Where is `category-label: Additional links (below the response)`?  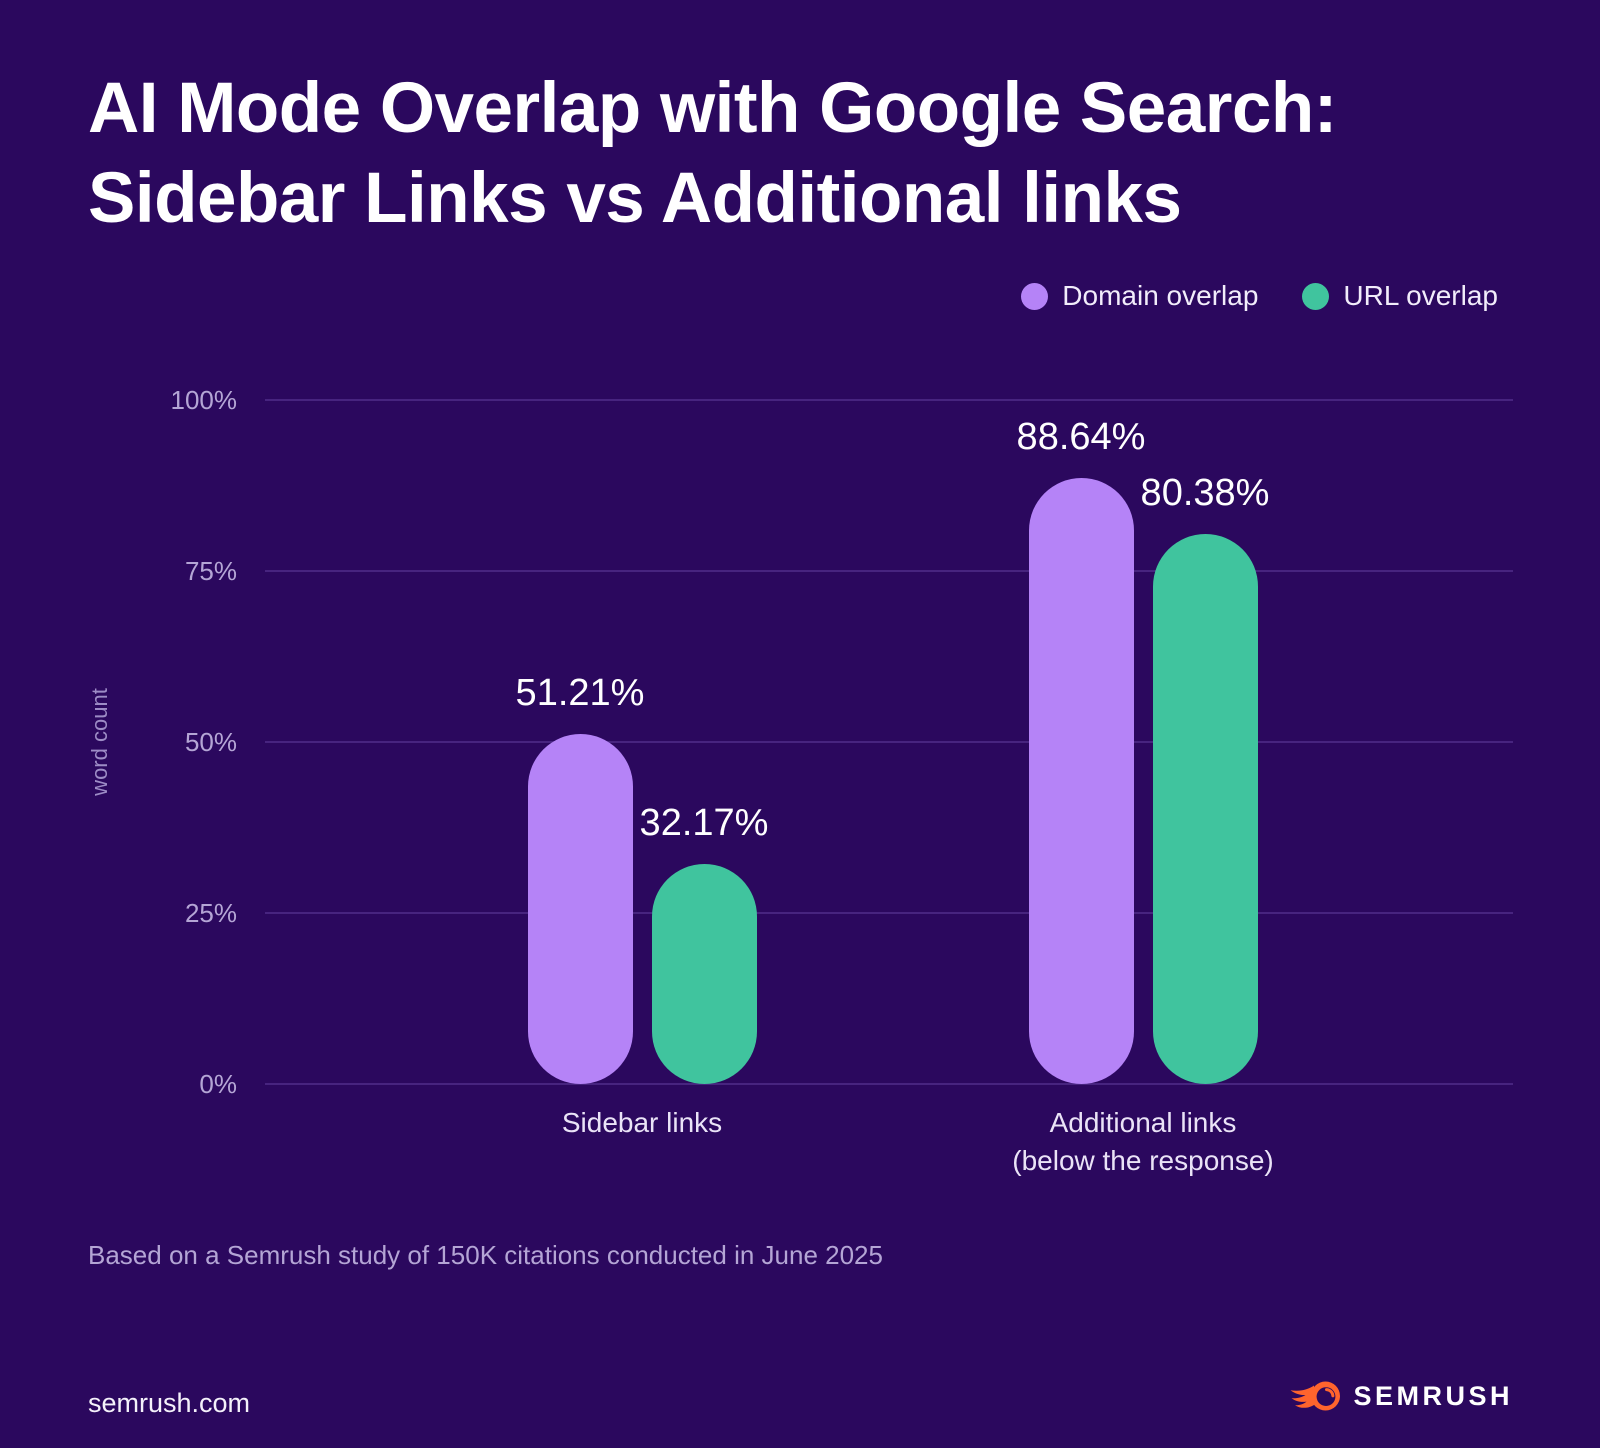
category-label: Additional links (below the response) is located at coordinates (1142, 1142).